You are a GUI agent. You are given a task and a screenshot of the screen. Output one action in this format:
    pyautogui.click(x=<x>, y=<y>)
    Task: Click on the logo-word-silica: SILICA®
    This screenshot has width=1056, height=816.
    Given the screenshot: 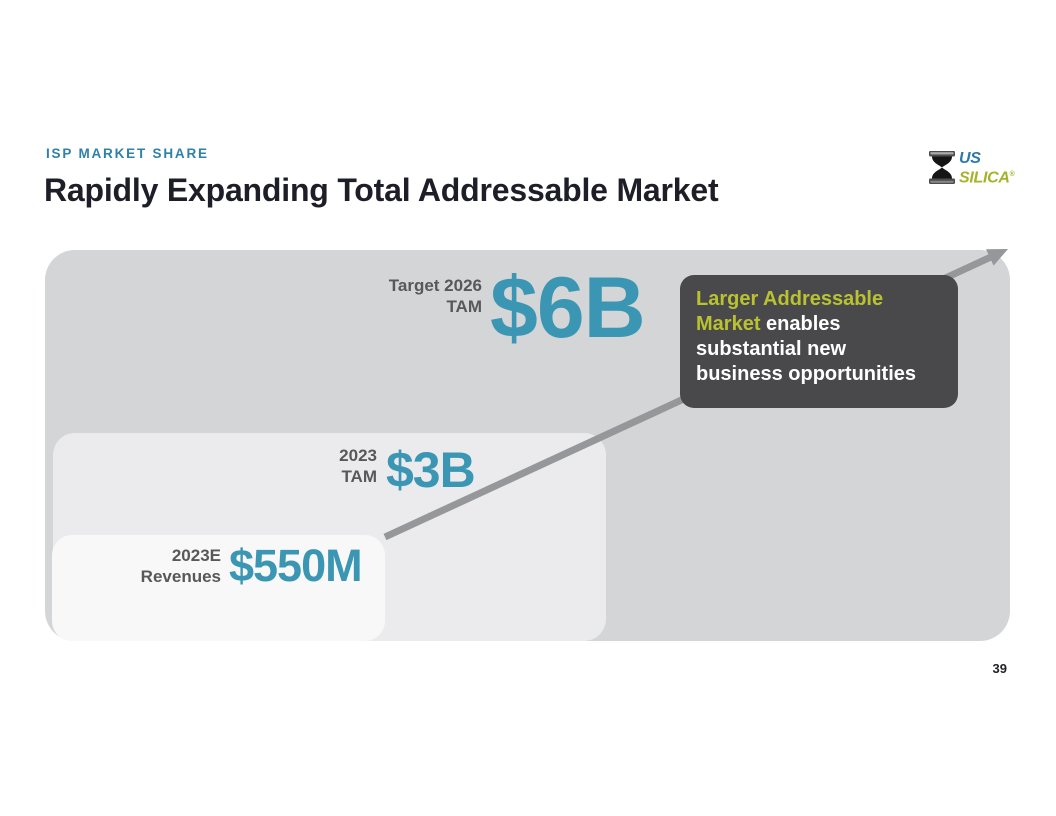 What is the action you would take?
    pyautogui.click(x=987, y=178)
    